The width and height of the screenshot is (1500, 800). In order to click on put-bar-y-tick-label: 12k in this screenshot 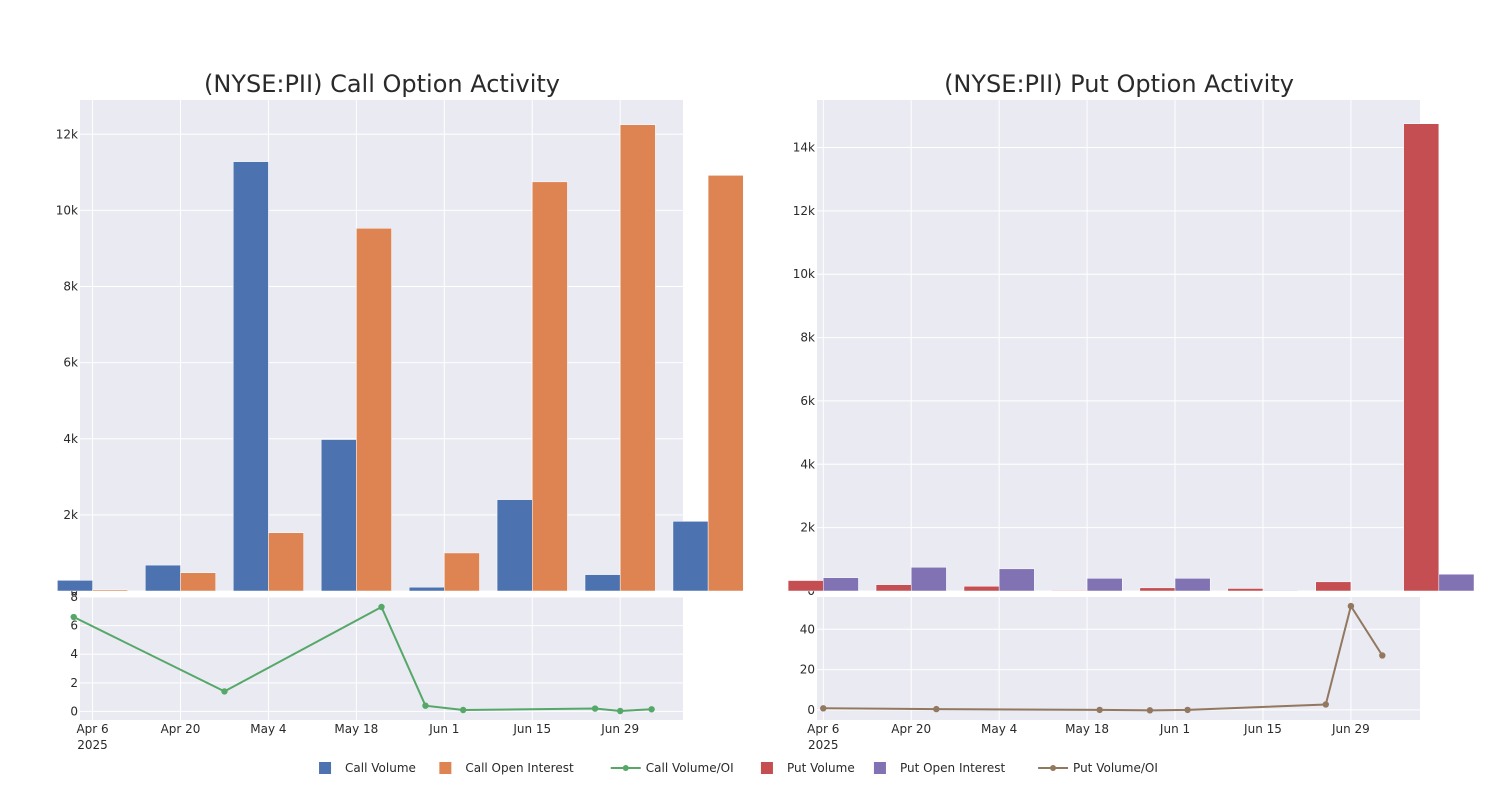, I will do `click(804, 211)`.